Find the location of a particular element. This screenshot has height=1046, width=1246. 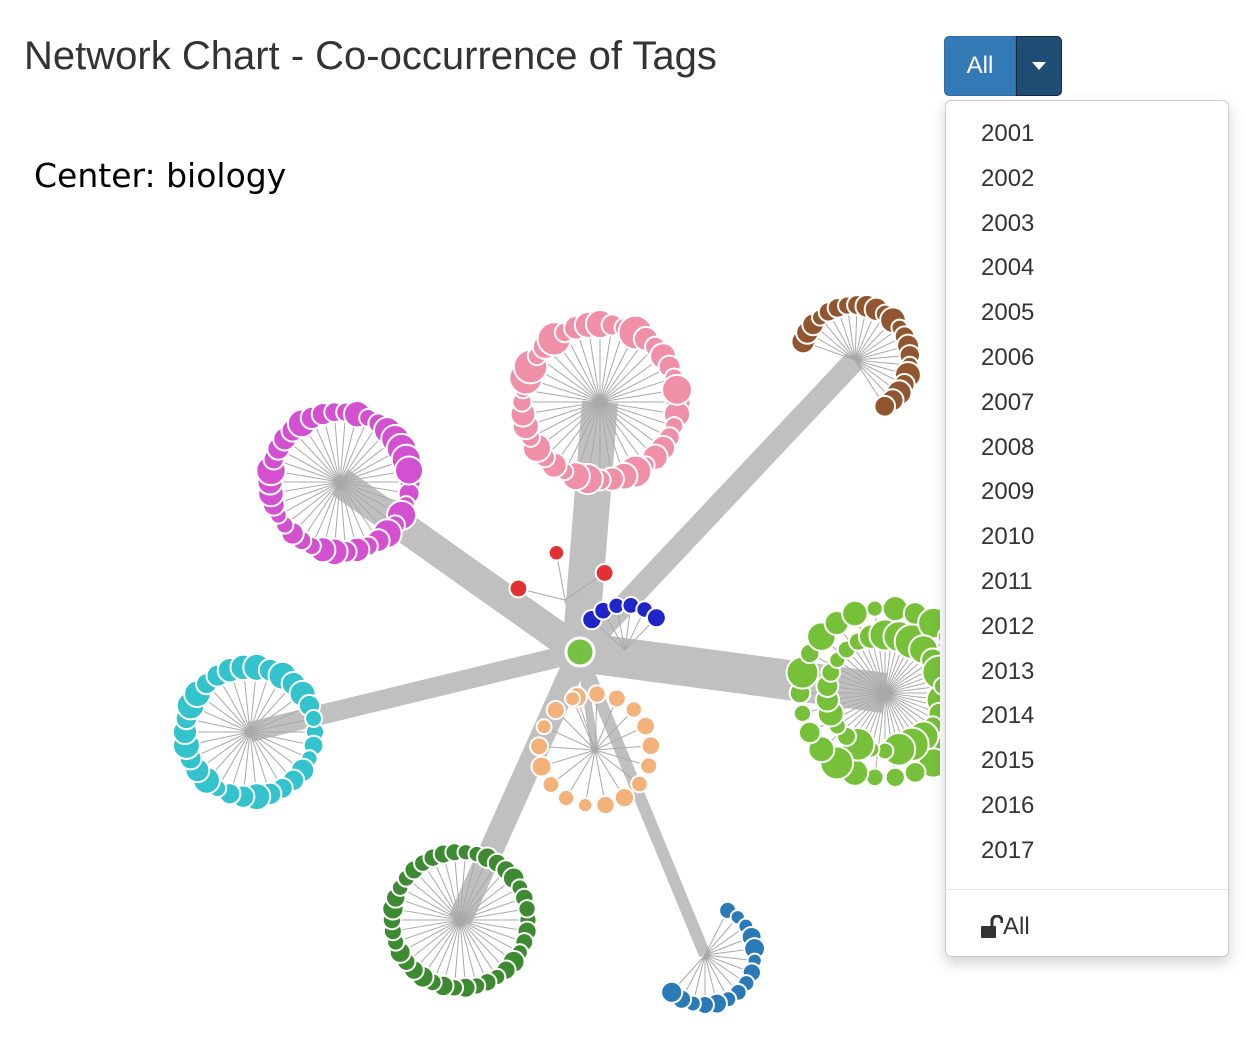

menu-item-year: 2015 is located at coordinates (1008, 761).